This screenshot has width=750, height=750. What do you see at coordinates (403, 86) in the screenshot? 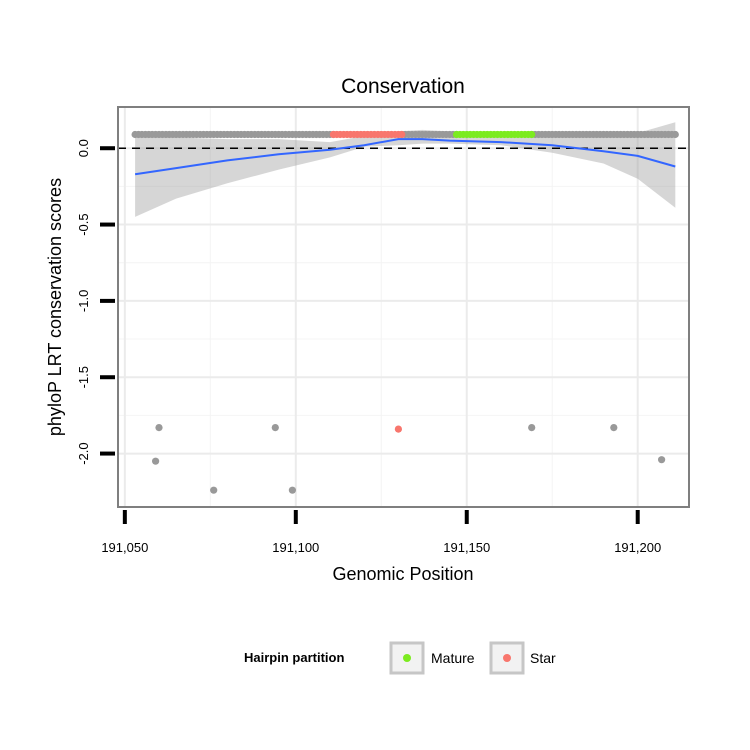
I see `chart-title: Conservation` at bounding box center [403, 86].